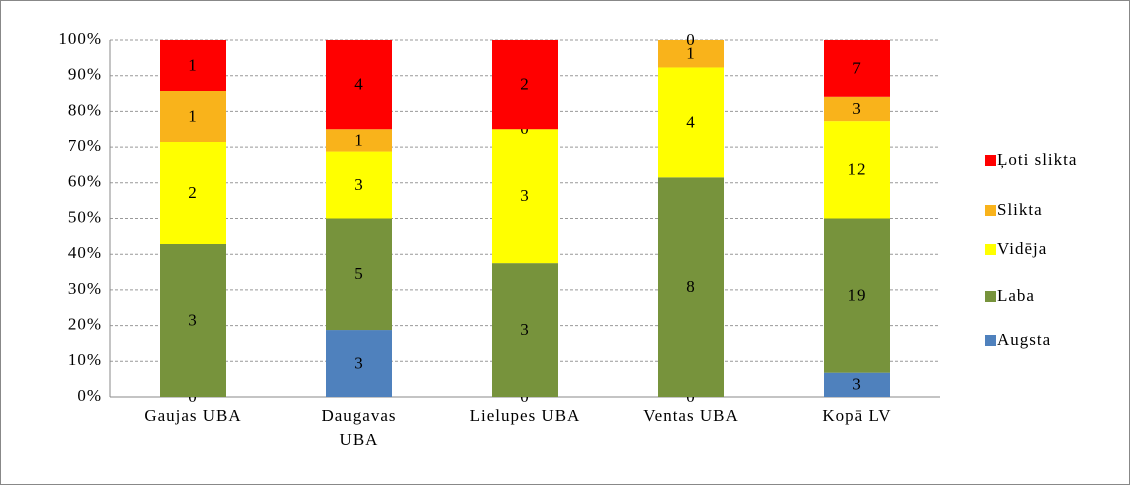 The image size is (1130, 485). I want to click on legend-label: Laba, so click(1016, 295).